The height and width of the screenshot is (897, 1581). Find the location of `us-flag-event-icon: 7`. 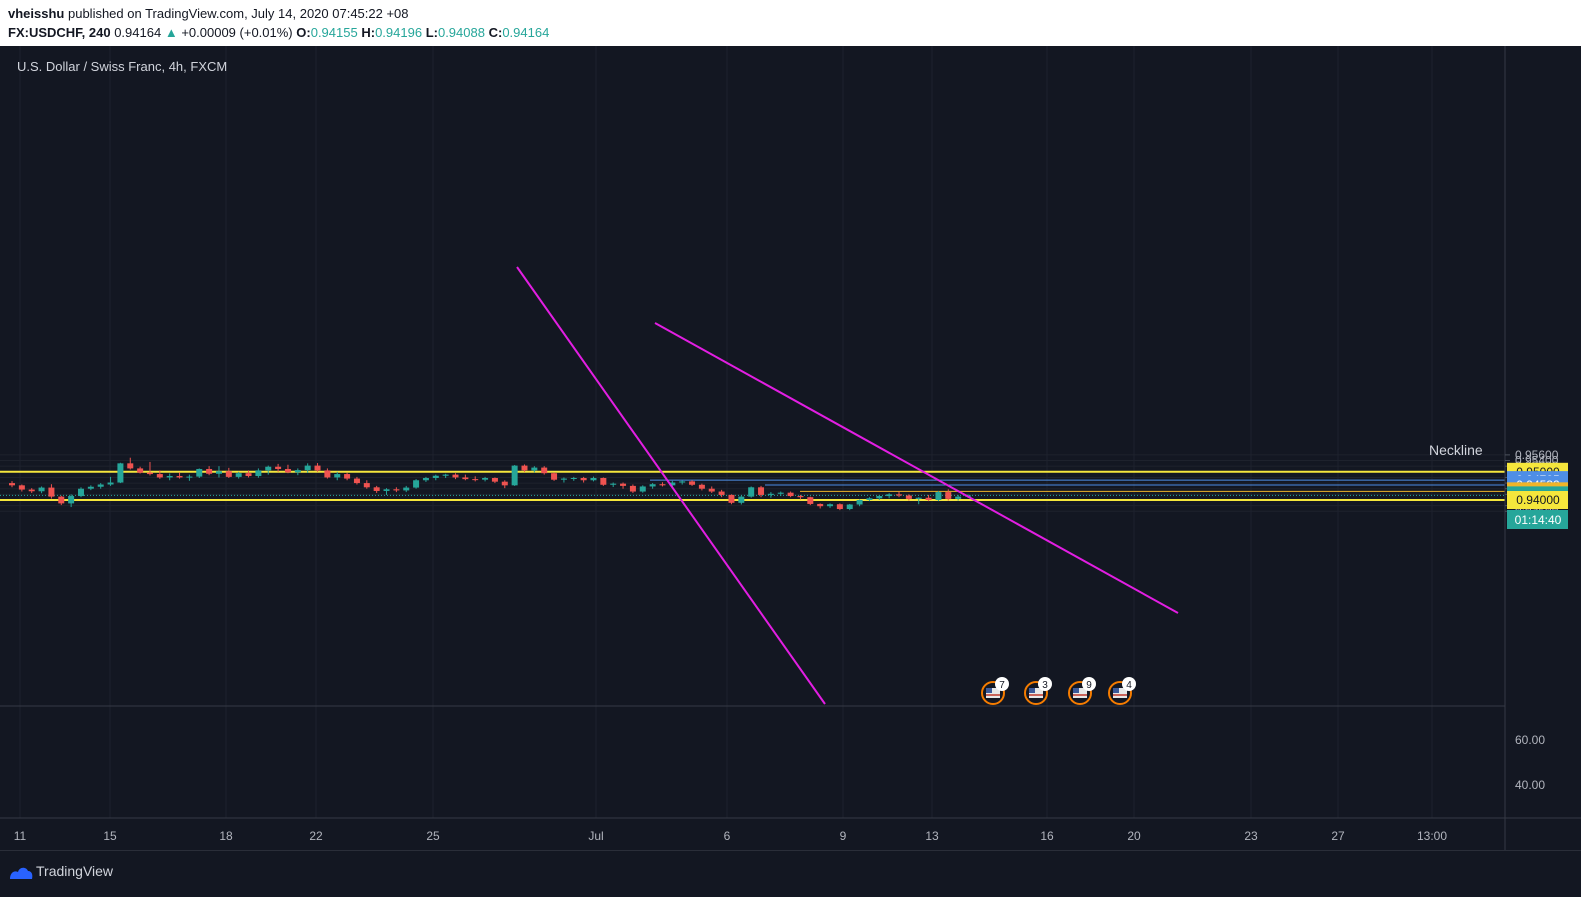

us-flag-event-icon: 7 is located at coordinates (995, 691).